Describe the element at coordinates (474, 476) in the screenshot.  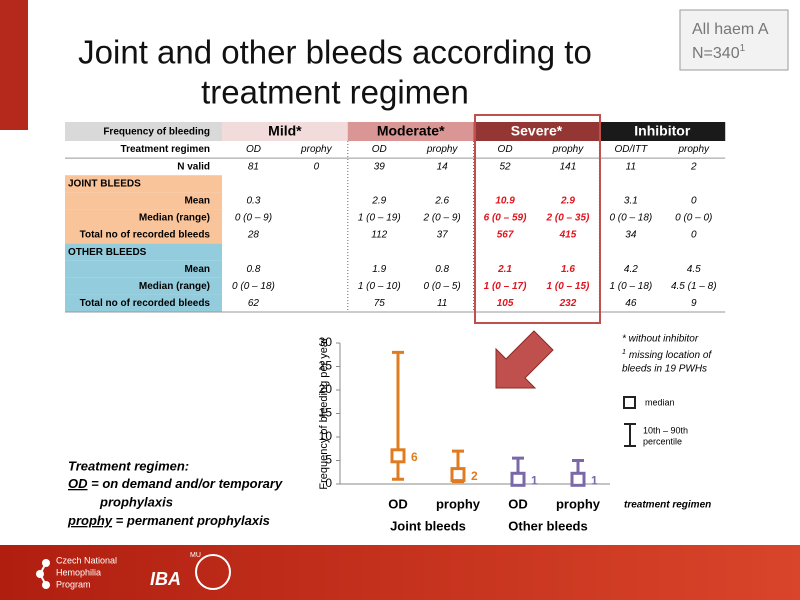
I see `data-label: 2` at that location.